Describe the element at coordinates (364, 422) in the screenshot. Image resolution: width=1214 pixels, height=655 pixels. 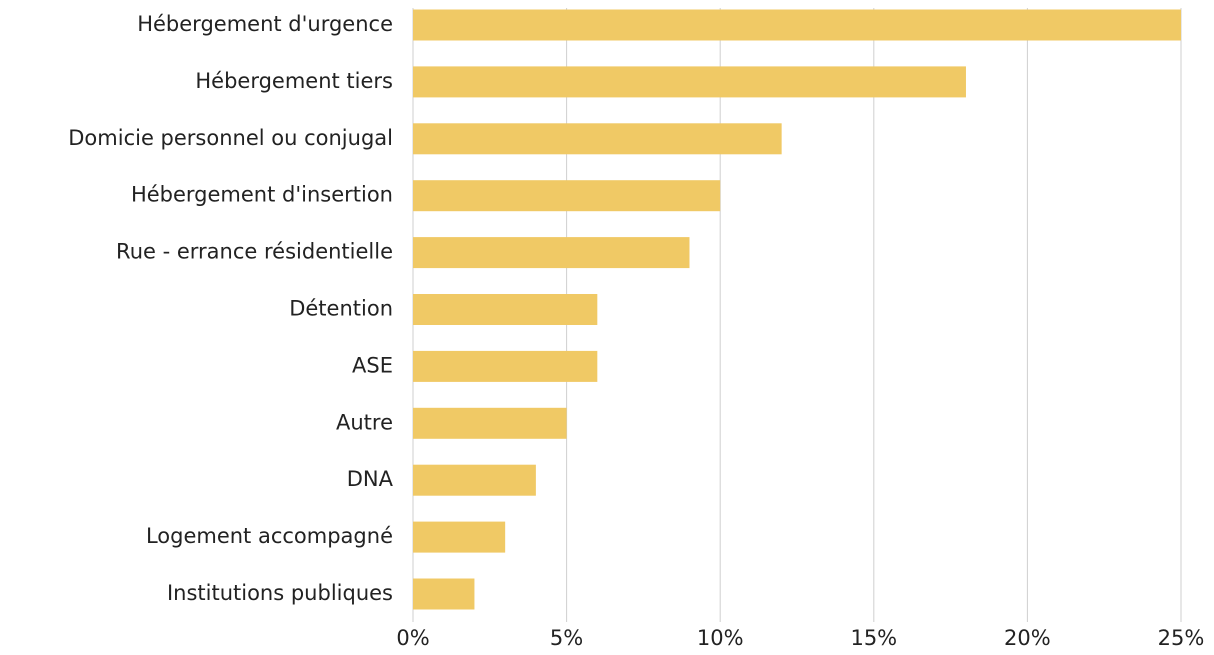
I see `y-tick-label: Autre` at that location.